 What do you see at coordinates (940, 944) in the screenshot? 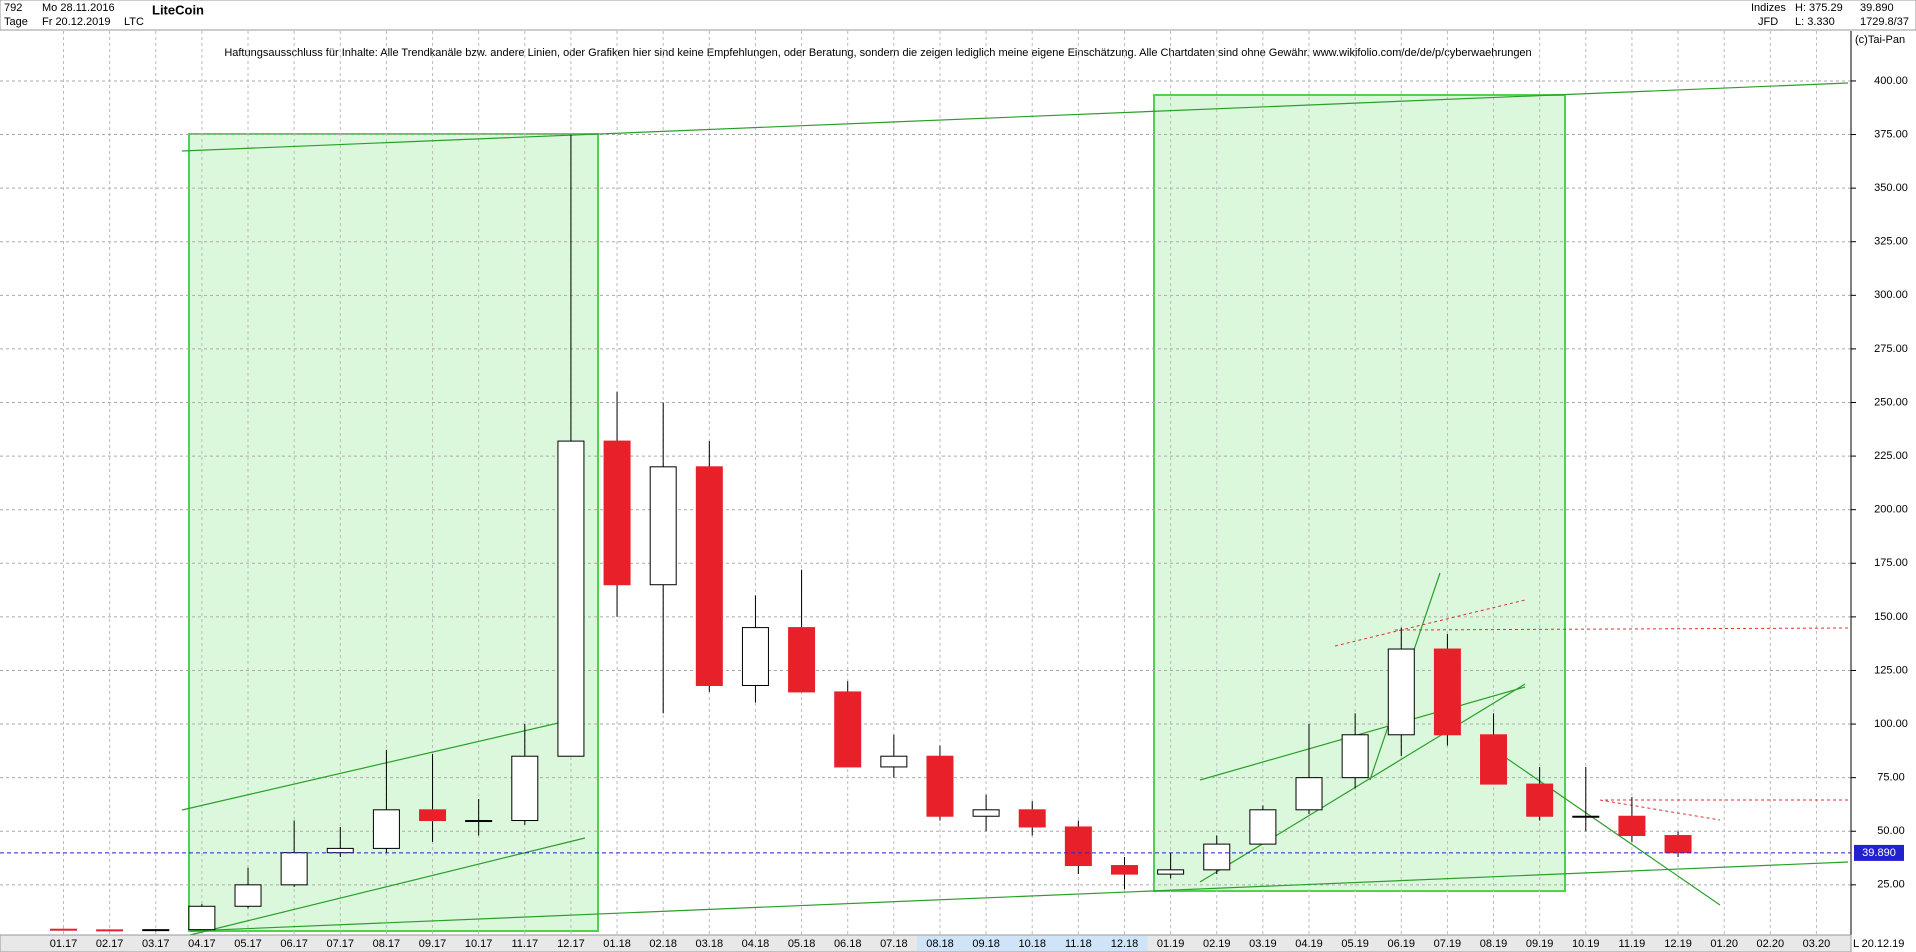
I see `x-tick-label: 08.18` at bounding box center [940, 944].